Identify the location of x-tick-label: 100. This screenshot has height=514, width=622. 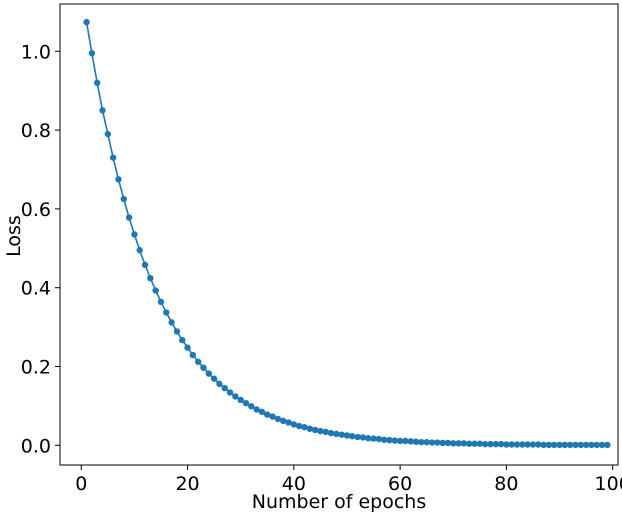
(608, 484).